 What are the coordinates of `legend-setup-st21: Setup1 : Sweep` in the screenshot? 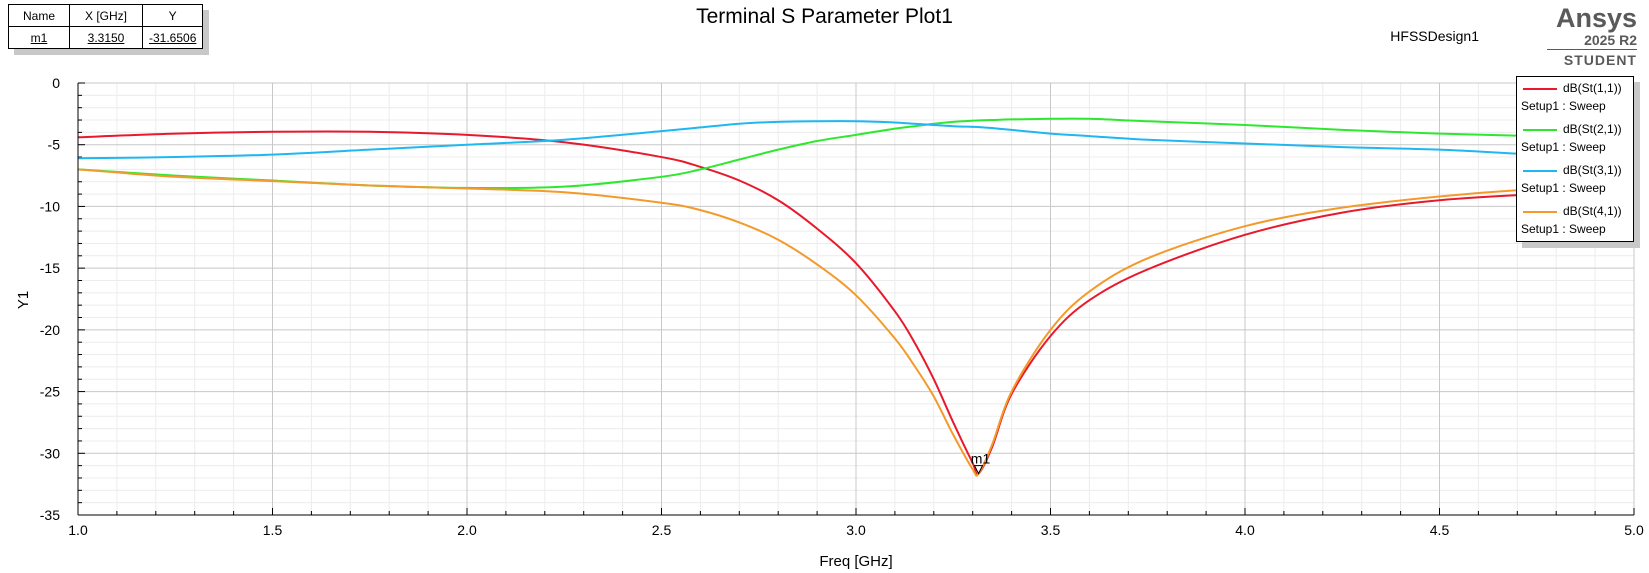 It's located at (1563, 147).